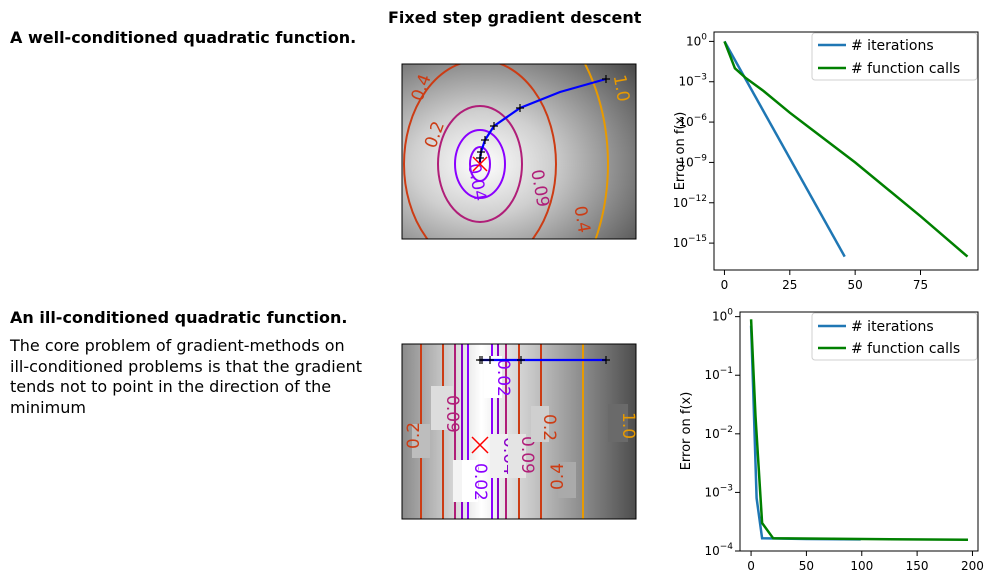 The image size is (991, 585). What do you see at coordinates (824, 281) in the screenshot?
I see `x-ticks: 0 25 50 75` at bounding box center [824, 281].